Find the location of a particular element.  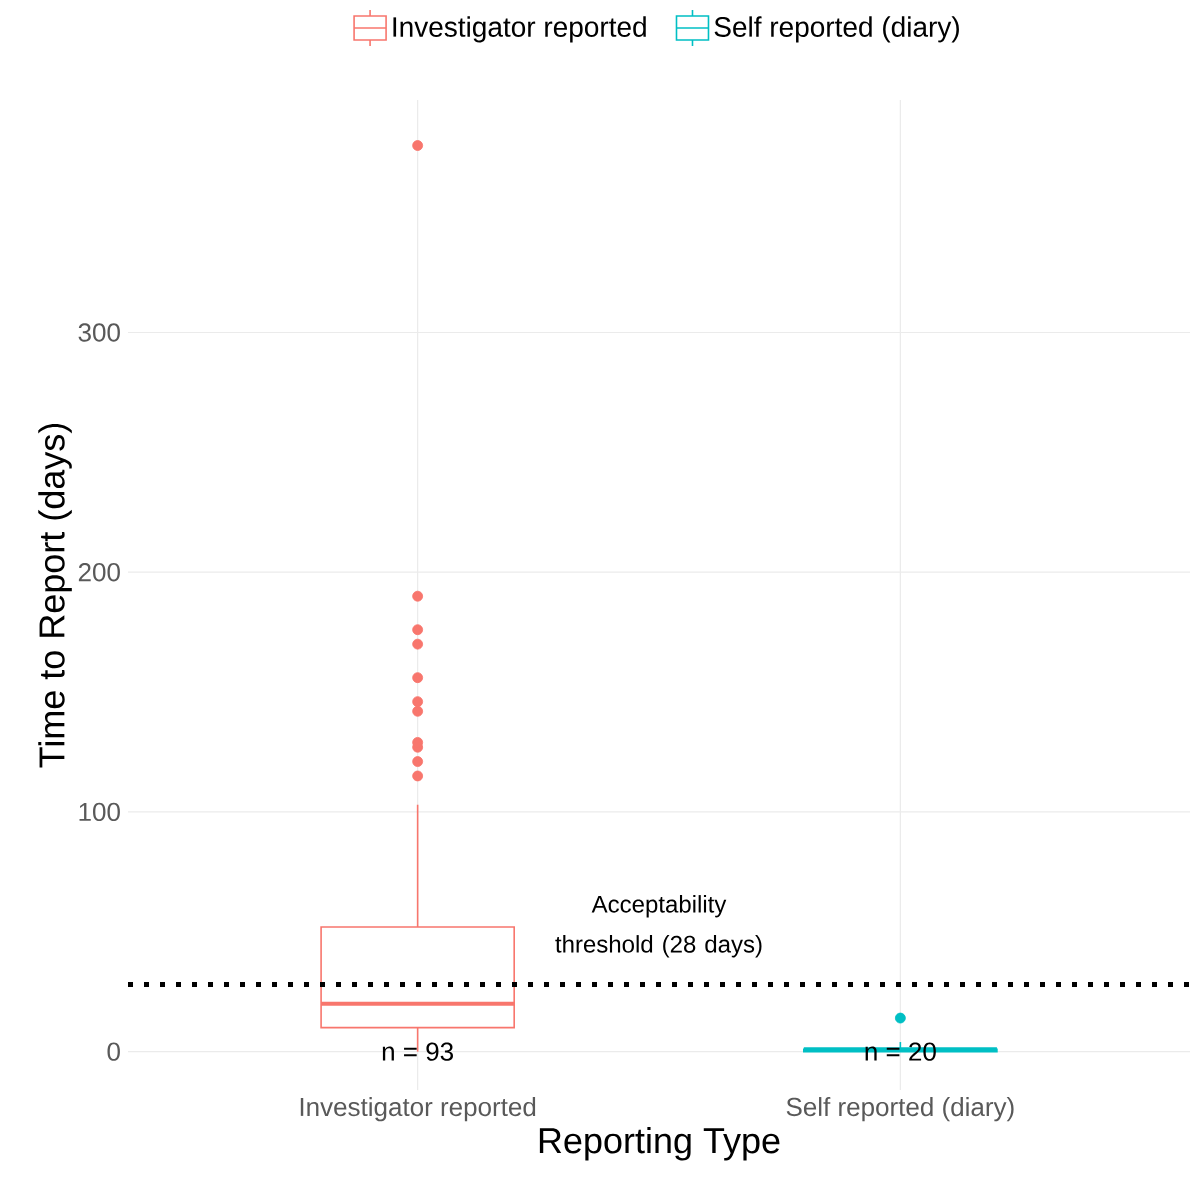

legend-label: Self reported (diary) is located at coordinates (836, 29).